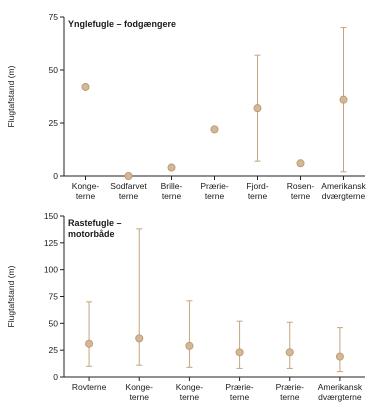 The width and height of the screenshot is (372, 409). Describe the element at coordinates (95, 223) in the screenshot. I see `panel-title: Rastefugle –` at that location.